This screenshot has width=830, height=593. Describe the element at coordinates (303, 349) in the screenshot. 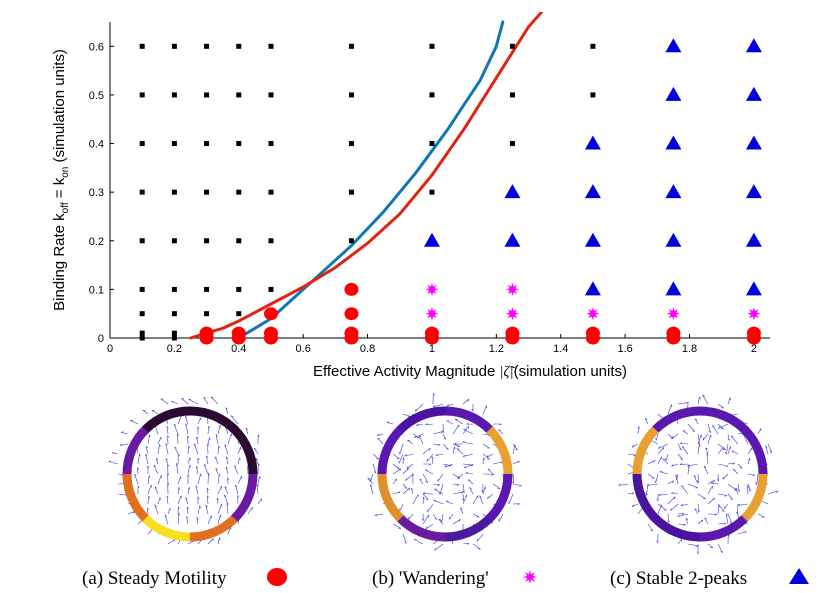

I see `x-tick-label: 0.6` at that location.